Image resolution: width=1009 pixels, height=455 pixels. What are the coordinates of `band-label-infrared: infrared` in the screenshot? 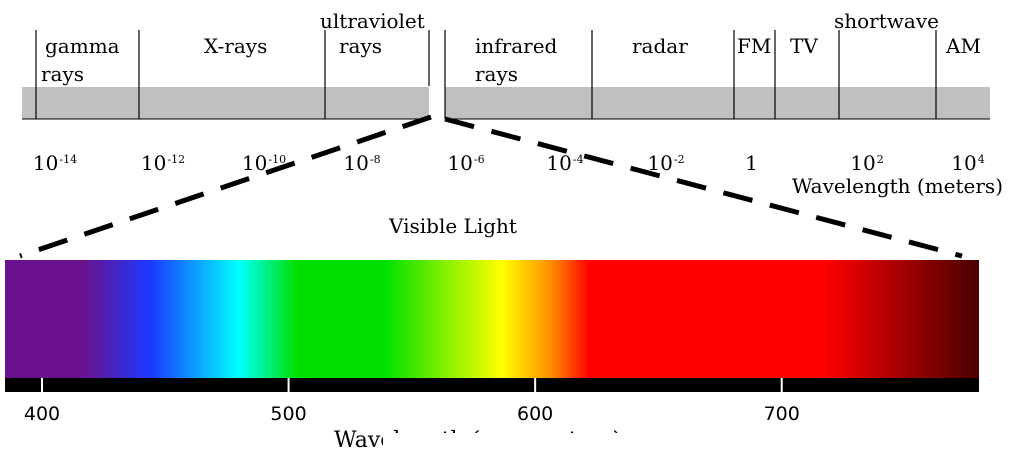 It's located at (516, 46).